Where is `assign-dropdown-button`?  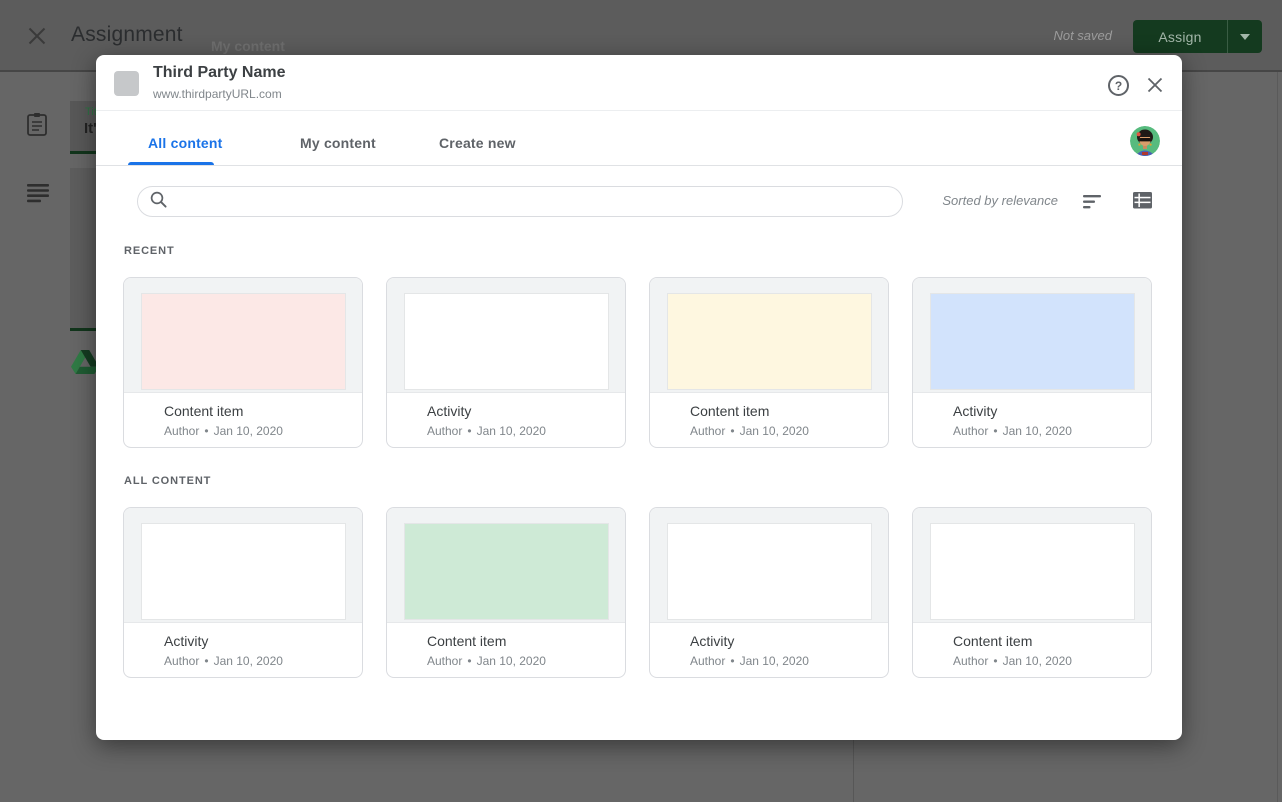
assign-dropdown-button is located at coordinates (1245, 36).